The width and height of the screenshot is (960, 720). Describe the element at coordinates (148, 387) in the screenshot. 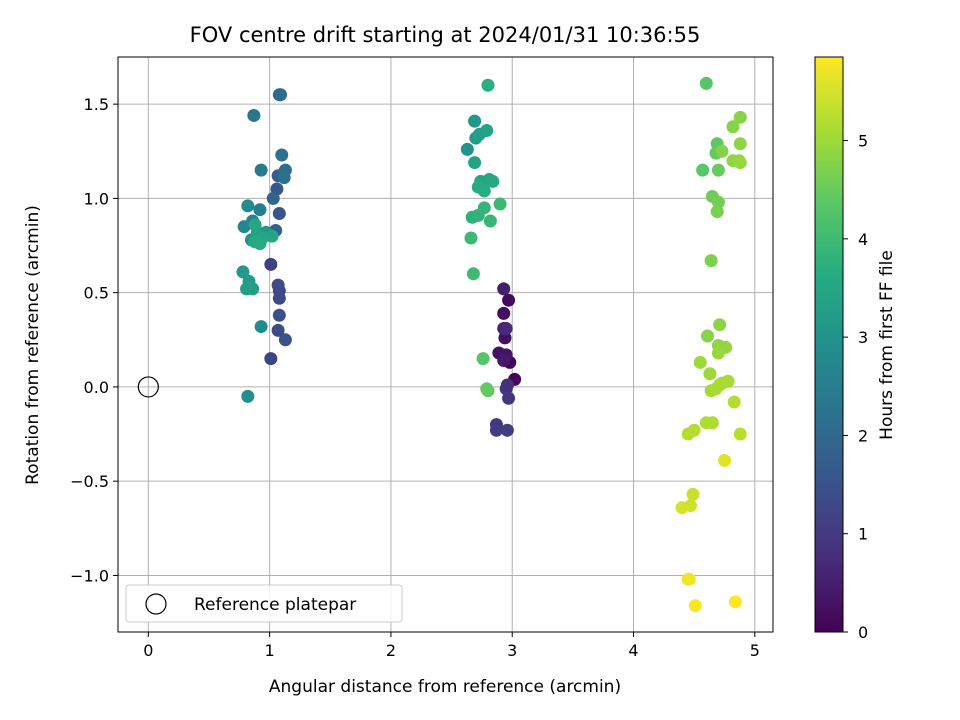

I see `reference-point` at that location.